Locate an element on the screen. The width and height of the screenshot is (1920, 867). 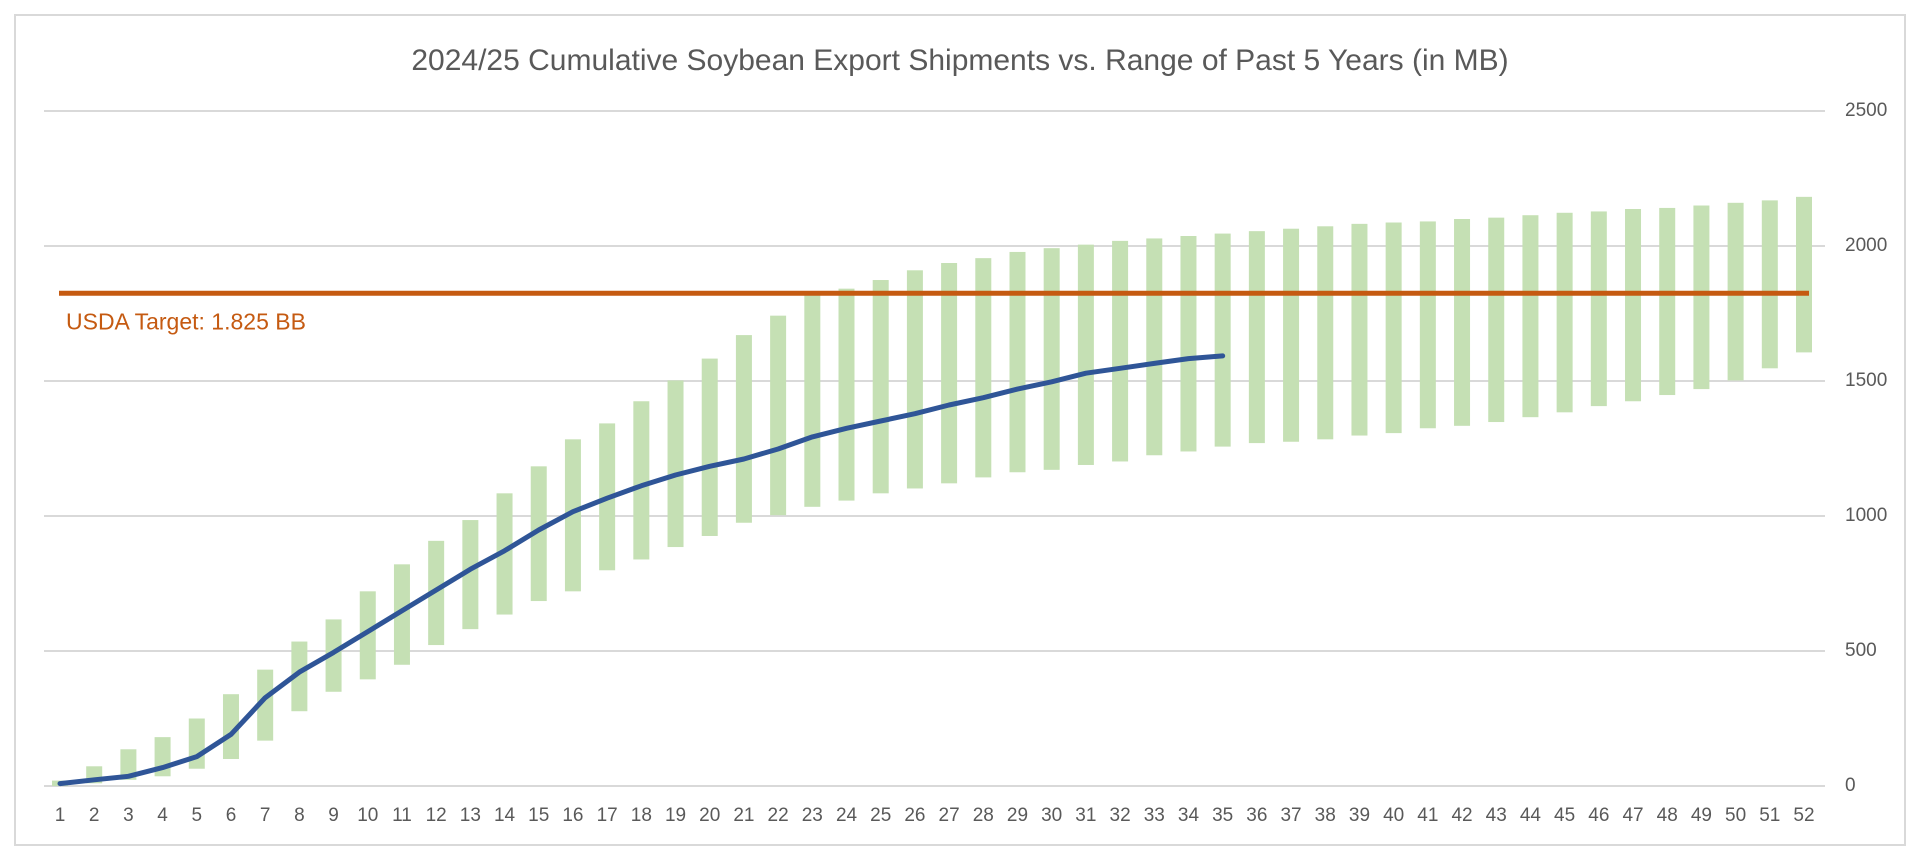
x-tick-label: 2 is located at coordinates (94, 815).